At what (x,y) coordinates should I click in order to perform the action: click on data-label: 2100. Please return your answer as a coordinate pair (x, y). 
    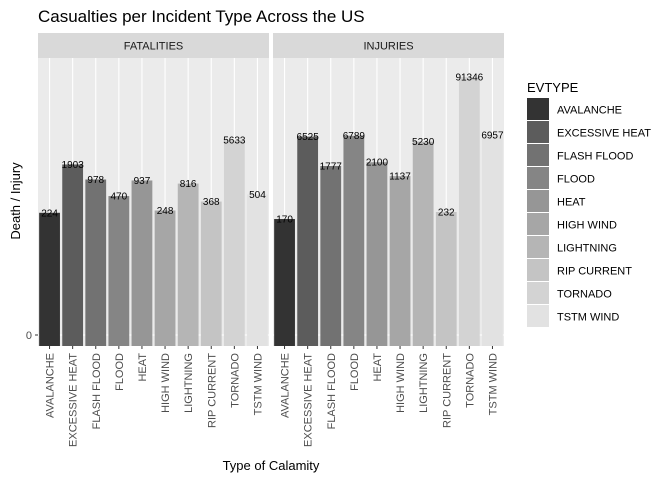
    Looking at the image, I should click on (377, 163).